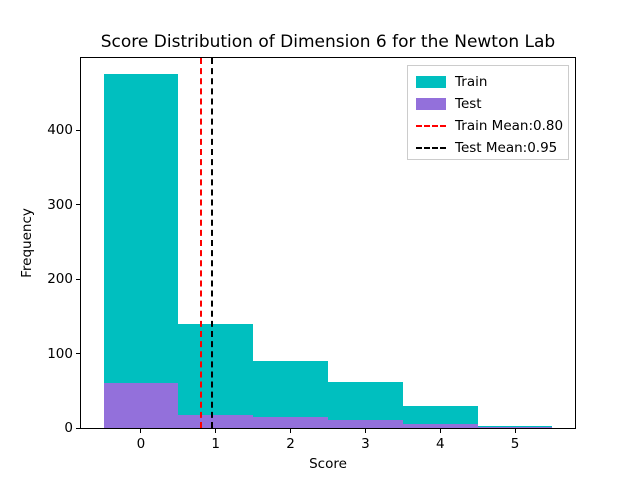 Image resolution: width=640 pixels, height=480 pixels. What do you see at coordinates (506, 148) in the screenshot?
I see `legend-label-test-mean: Test Mean:0.95` at bounding box center [506, 148].